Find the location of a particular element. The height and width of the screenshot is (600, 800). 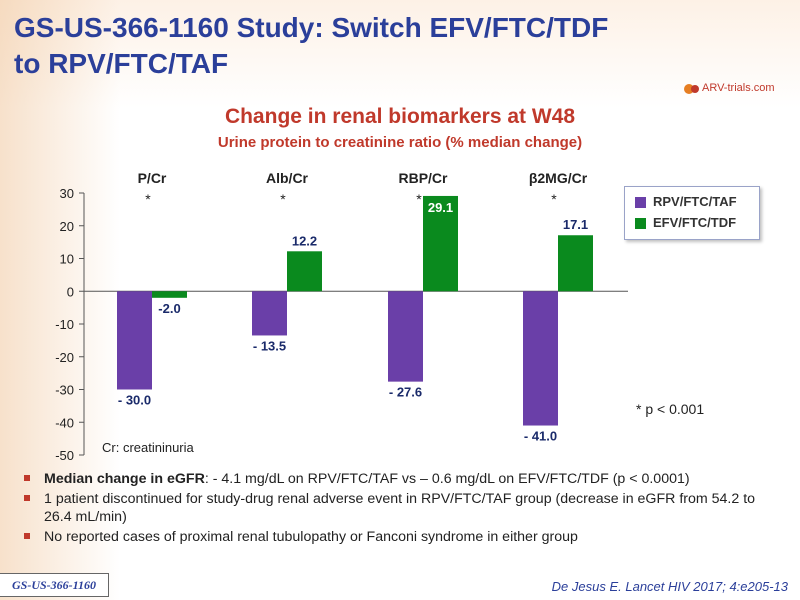

category-label: β2MG/Cr is located at coordinates (558, 178).